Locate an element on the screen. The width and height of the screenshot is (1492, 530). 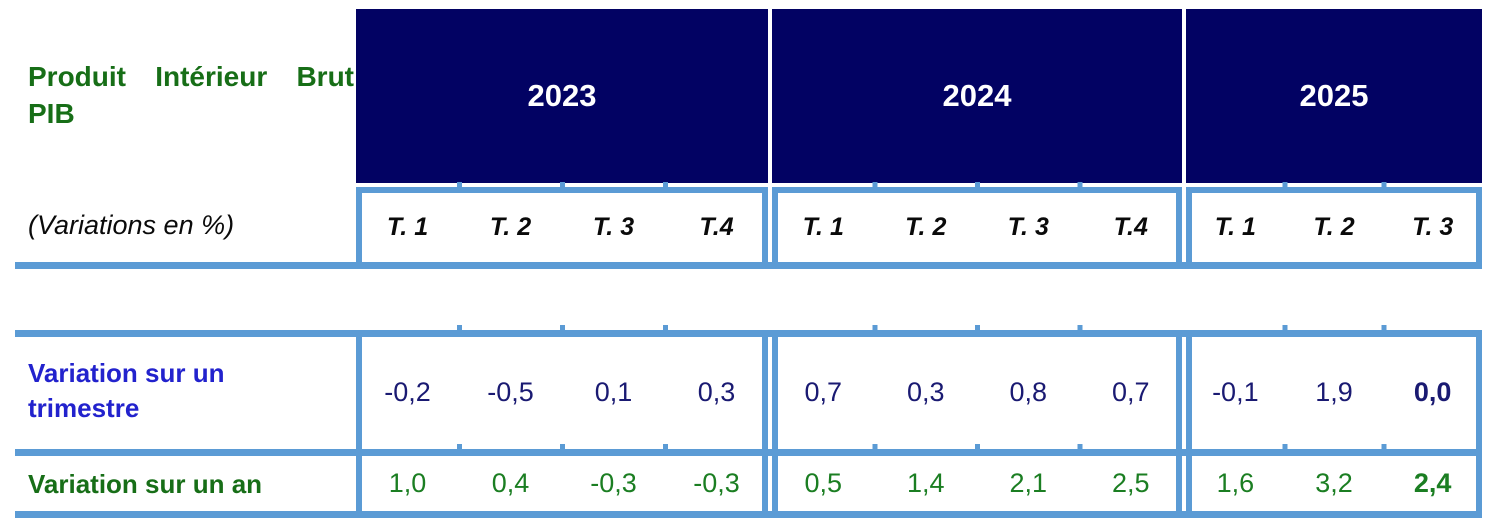
year-header-2024: 2024 is located at coordinates (977, 96).